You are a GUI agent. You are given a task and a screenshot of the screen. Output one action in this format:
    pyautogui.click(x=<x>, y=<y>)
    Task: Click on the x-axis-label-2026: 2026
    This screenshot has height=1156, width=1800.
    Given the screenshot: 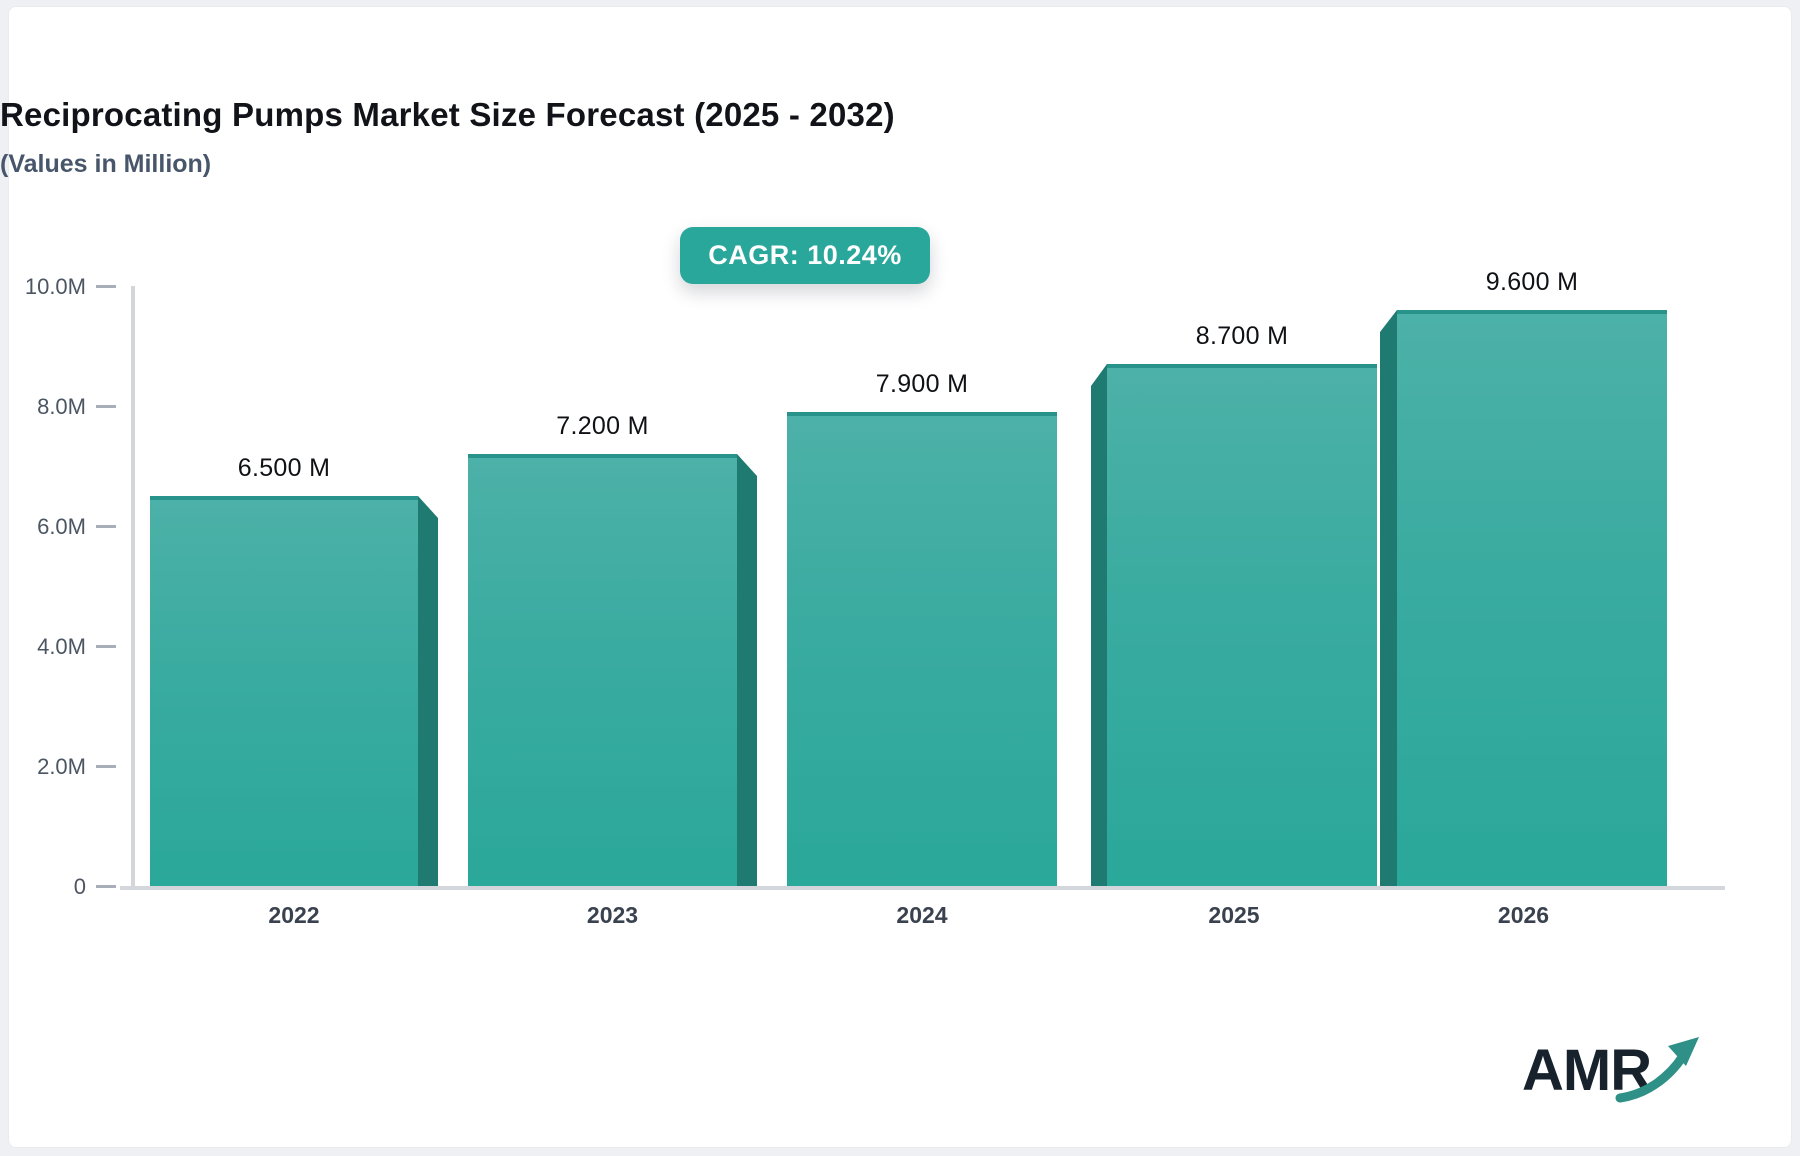 What is the action you would take?
    pyautogui.click(x=1523, y=915)
    